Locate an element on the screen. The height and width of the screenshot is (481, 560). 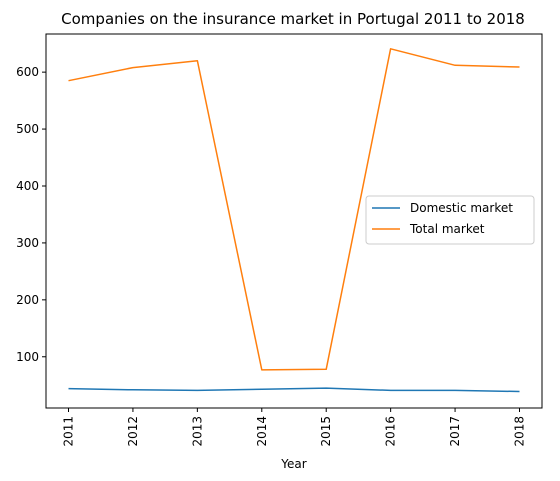
y-tick-label: 600 is located at coordinates (27, 72).